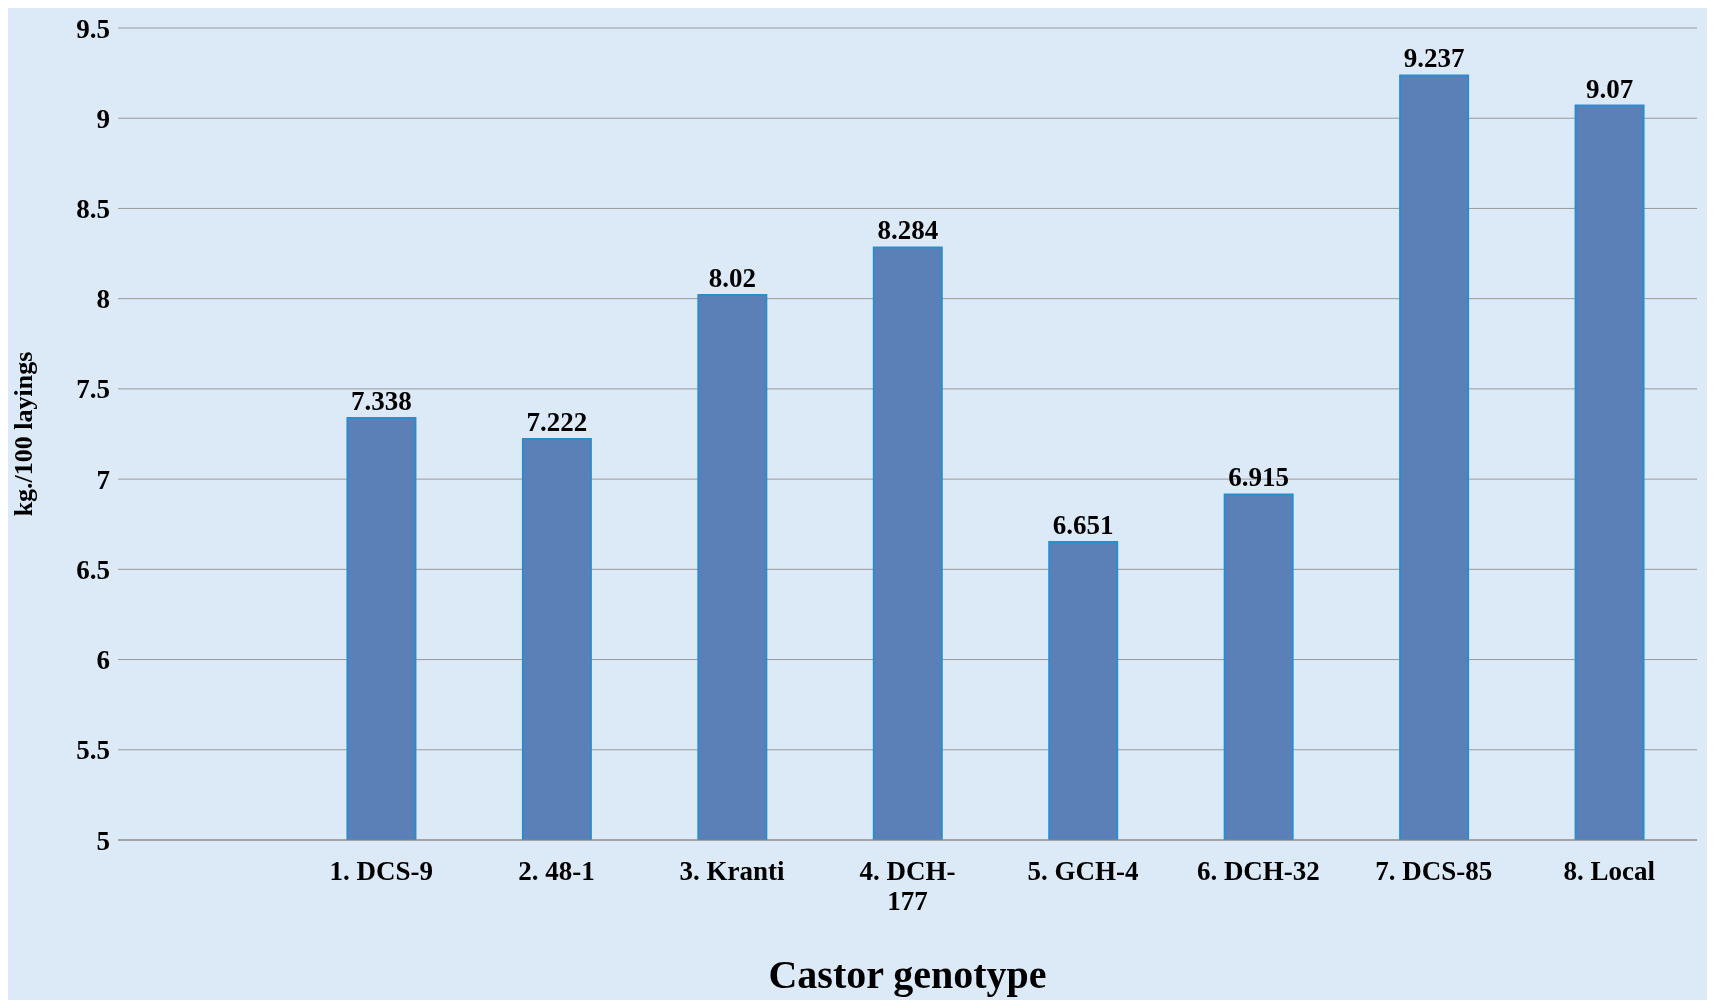 Image resolution: width=1715 pixels, height=1008 pixels. I want to click on x-tick-label: 5. GCH-4, so click(1083, 871).